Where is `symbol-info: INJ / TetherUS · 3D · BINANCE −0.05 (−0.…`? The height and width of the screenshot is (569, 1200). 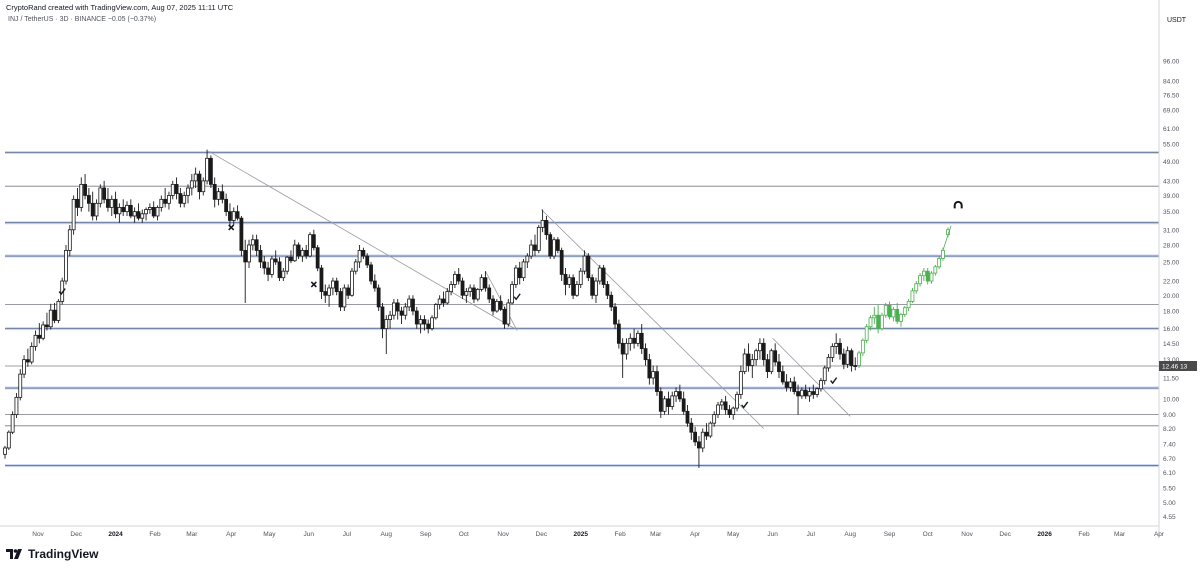 symbol-info: INJ / TetherUS · 3D · BINANCE −0.05 (−0.… is located at coordinates (82, 19).